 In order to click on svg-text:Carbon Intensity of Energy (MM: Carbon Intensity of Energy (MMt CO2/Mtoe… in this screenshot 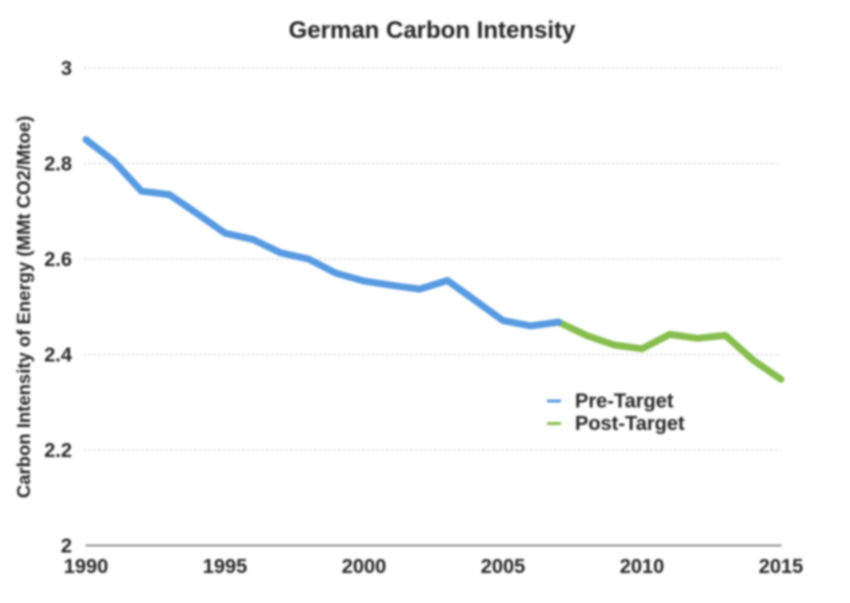, I will do `click(23, 307)`.